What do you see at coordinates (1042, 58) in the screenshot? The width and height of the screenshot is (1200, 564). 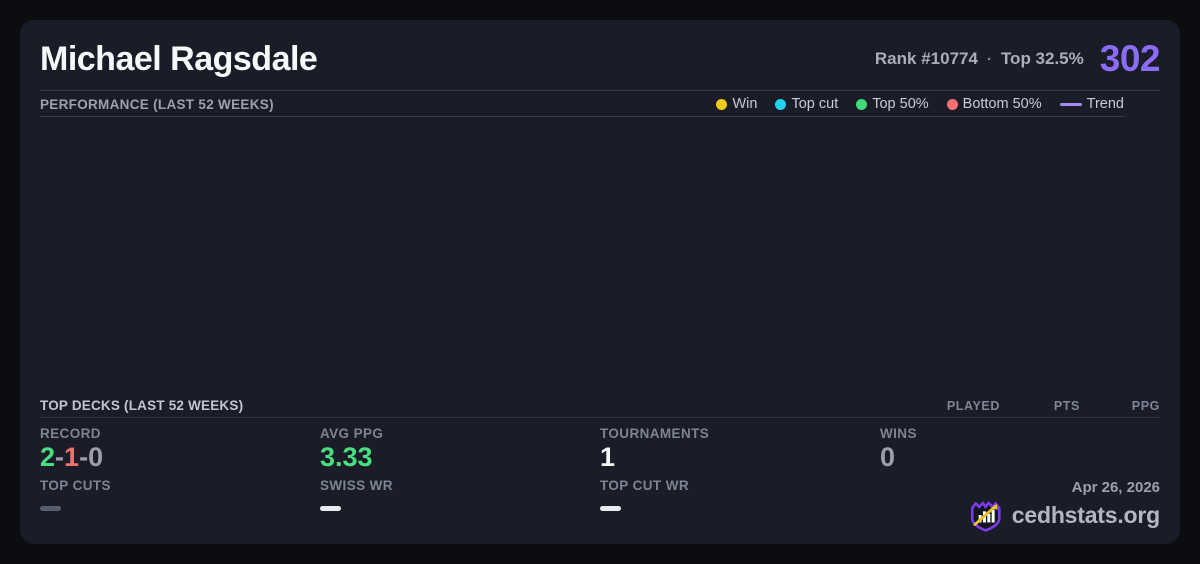 I see `top-percent: Top 32.5%` at bounding box center [1042, 58].